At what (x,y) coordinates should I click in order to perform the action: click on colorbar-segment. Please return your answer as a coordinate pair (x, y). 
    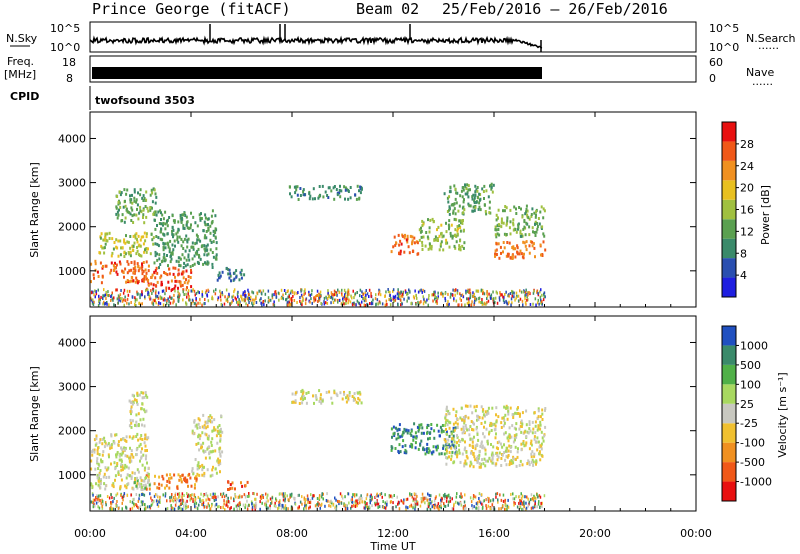
    Looking at the image, I should click on (729, 248).